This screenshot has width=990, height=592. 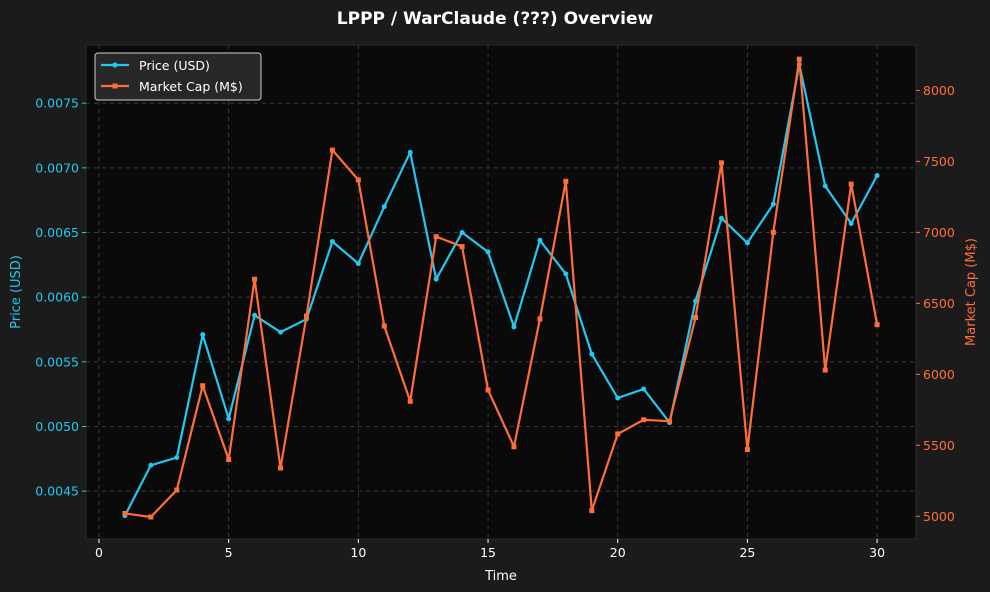 I want to click on legend-label-price: Price (USD), so click(x=174, y=65).